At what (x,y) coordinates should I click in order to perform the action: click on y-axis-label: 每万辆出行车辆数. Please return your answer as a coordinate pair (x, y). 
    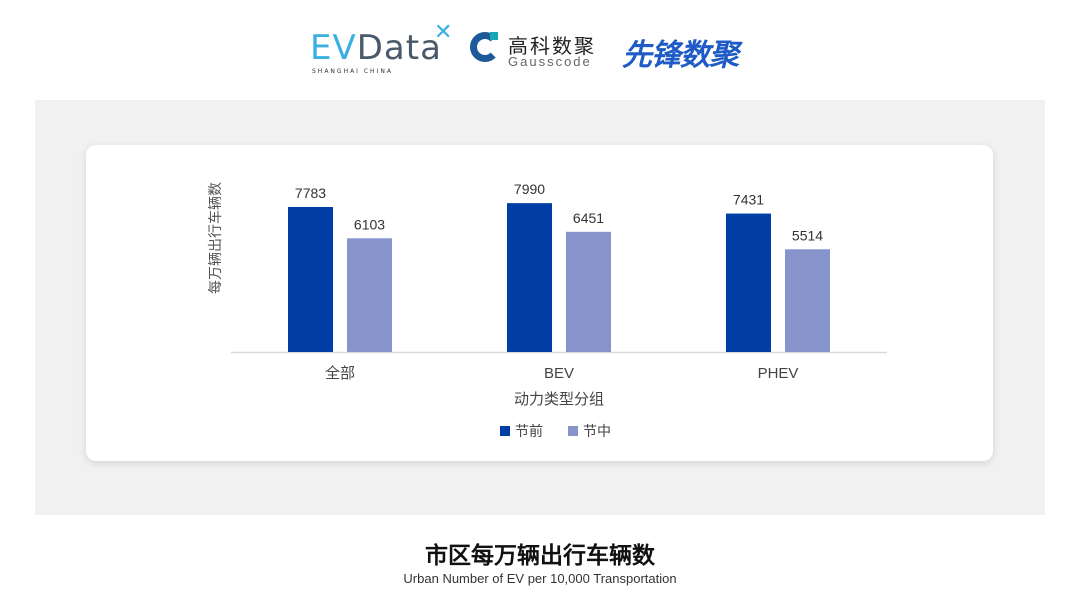
    Looking at the image, I should click on (215, 238).